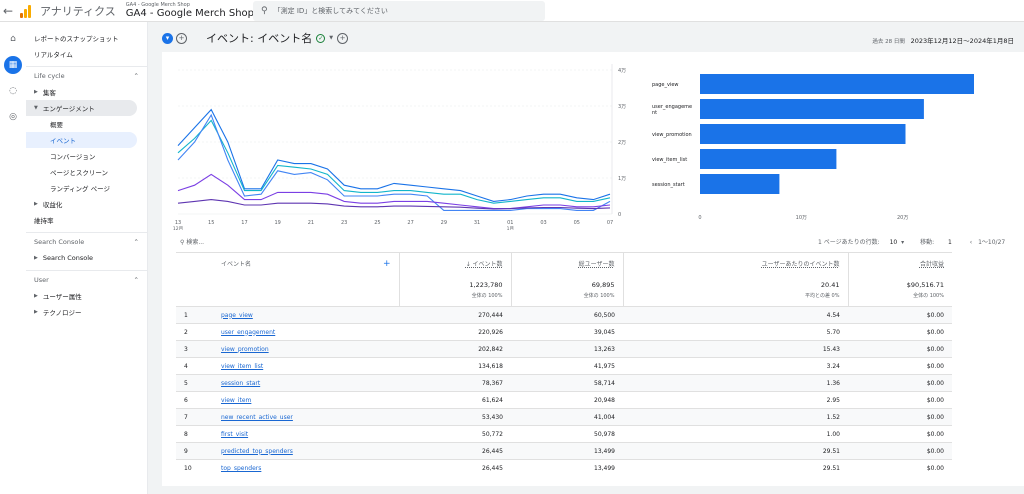 The height and width of the screenshot is (494, 1024). Describe the element at coordinates (911, 241) in the screenshot. I see `pagination: 1 ページあたりの行数: 10 ▾ 移動: 1 ‹ 1～10/27` at that location.